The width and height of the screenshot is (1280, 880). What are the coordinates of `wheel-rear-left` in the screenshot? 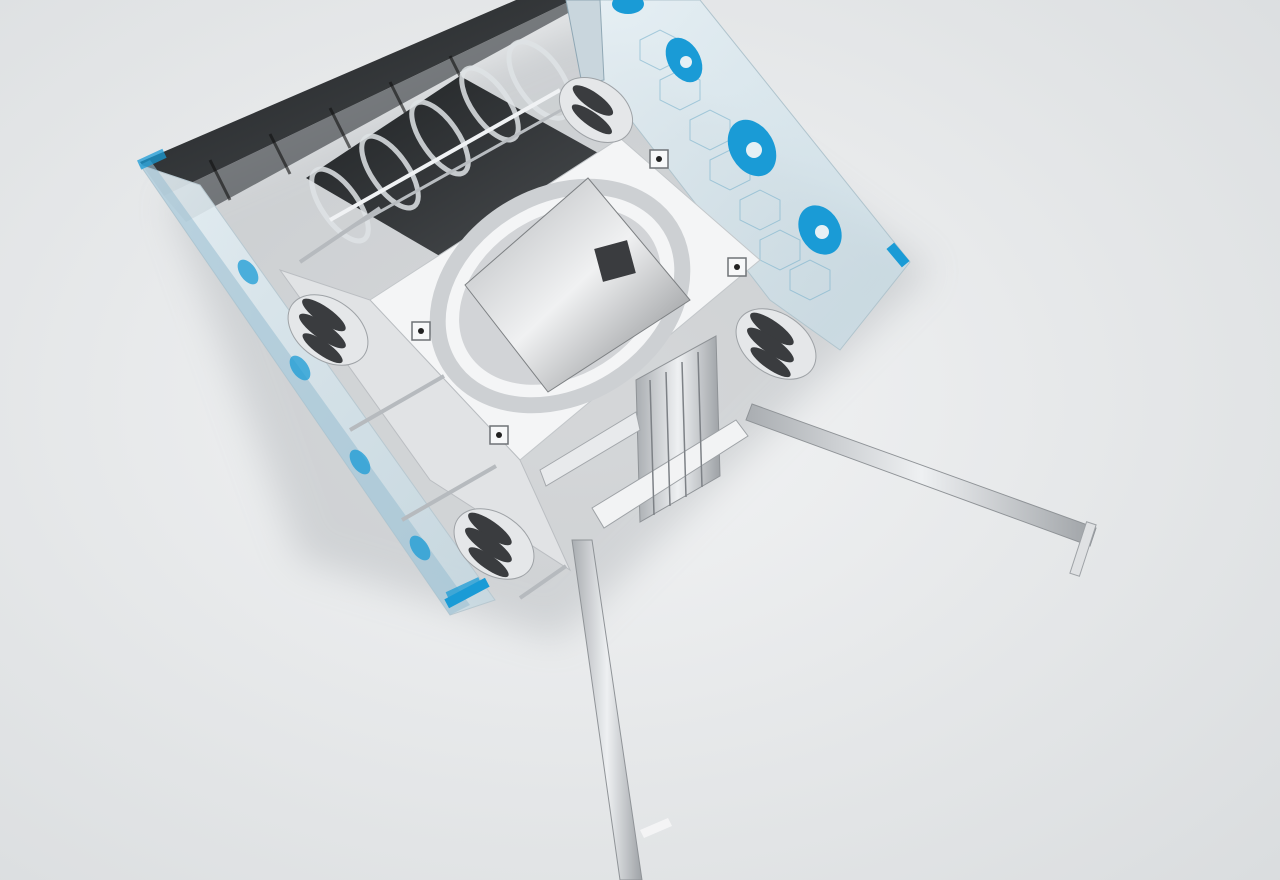 It's located at (494, 544).